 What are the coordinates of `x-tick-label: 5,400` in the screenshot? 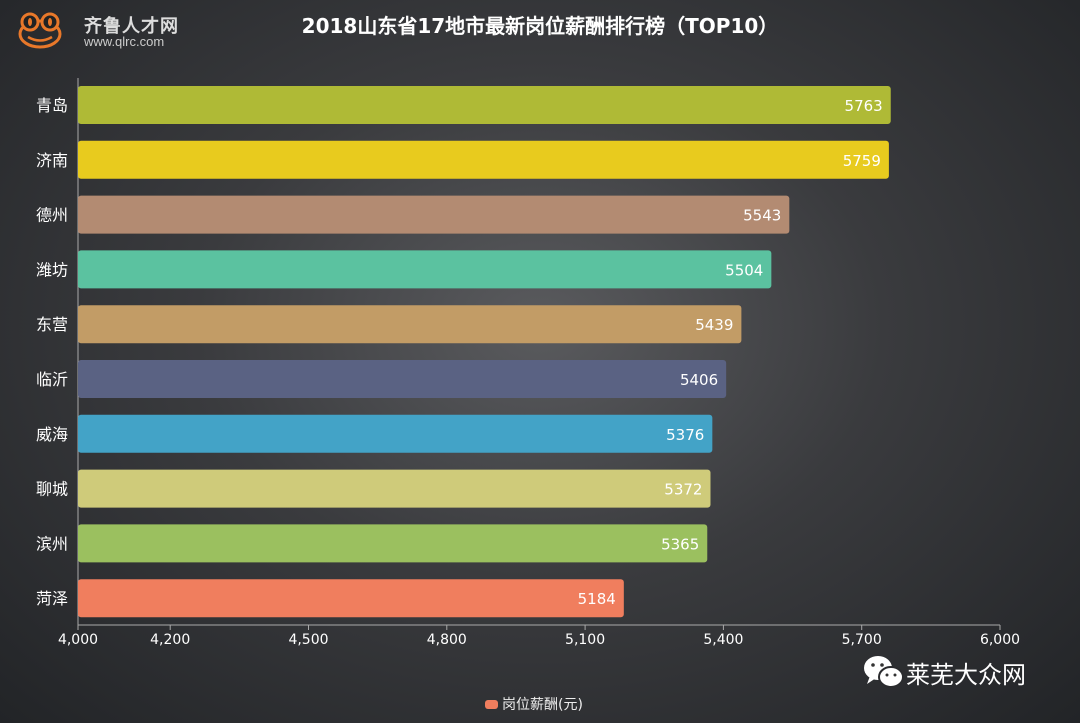 It's located at (723, 640).